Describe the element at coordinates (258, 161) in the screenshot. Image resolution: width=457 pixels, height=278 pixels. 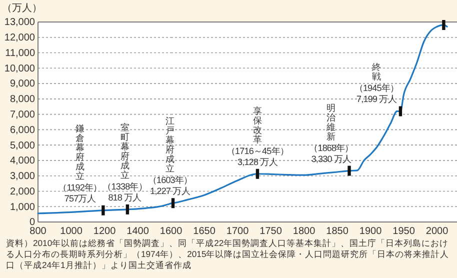
I see `annotation: 3,128 万人` at that location.